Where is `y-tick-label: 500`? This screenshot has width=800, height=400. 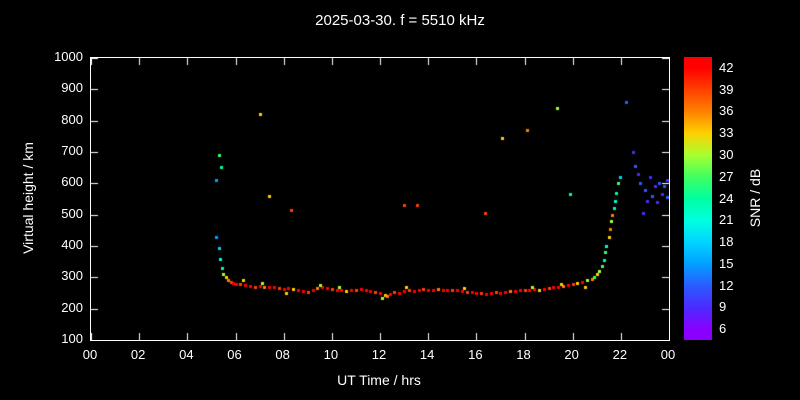
y-tick-label: 500 is located at coordinates (72, 213).